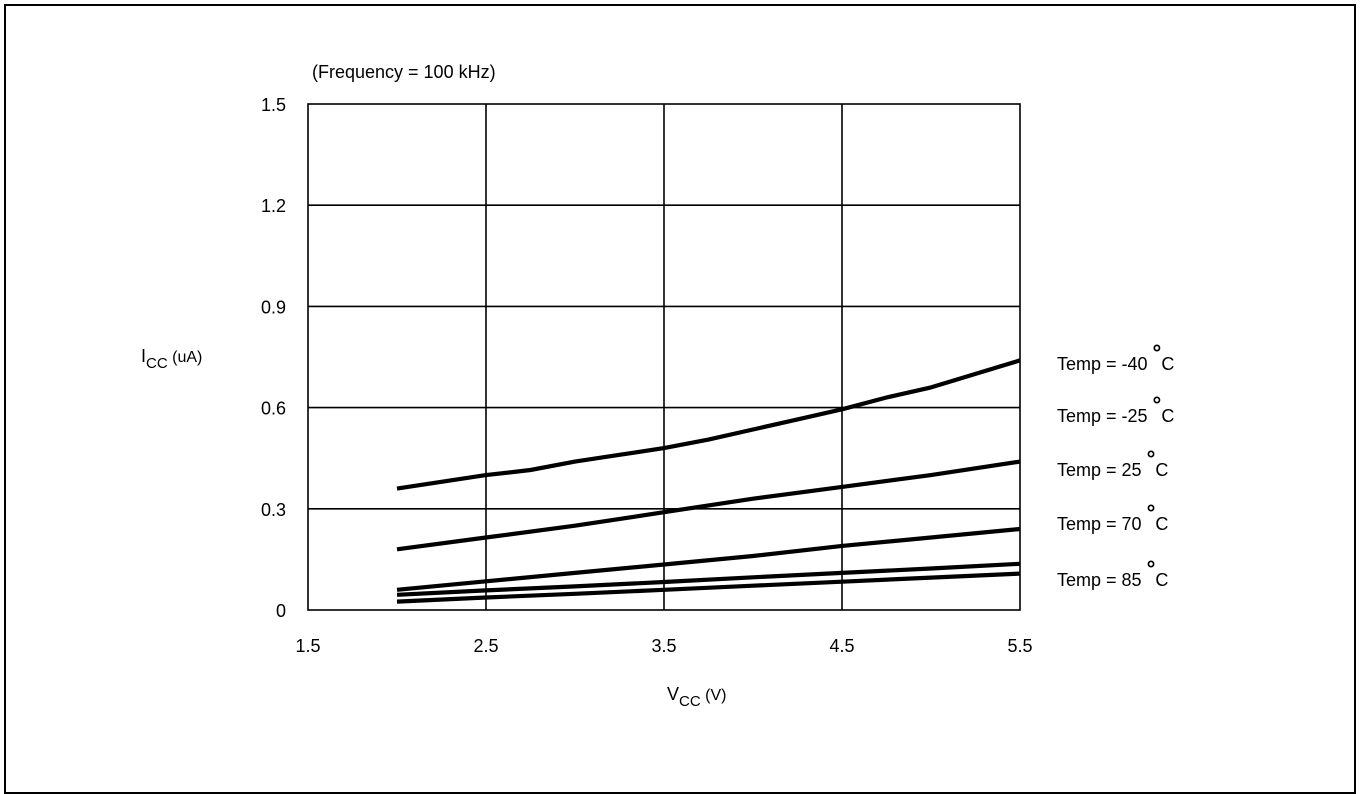 The image size is (1361, 794). I want to click on y-tick-label: 1.5, so click(273, 105).